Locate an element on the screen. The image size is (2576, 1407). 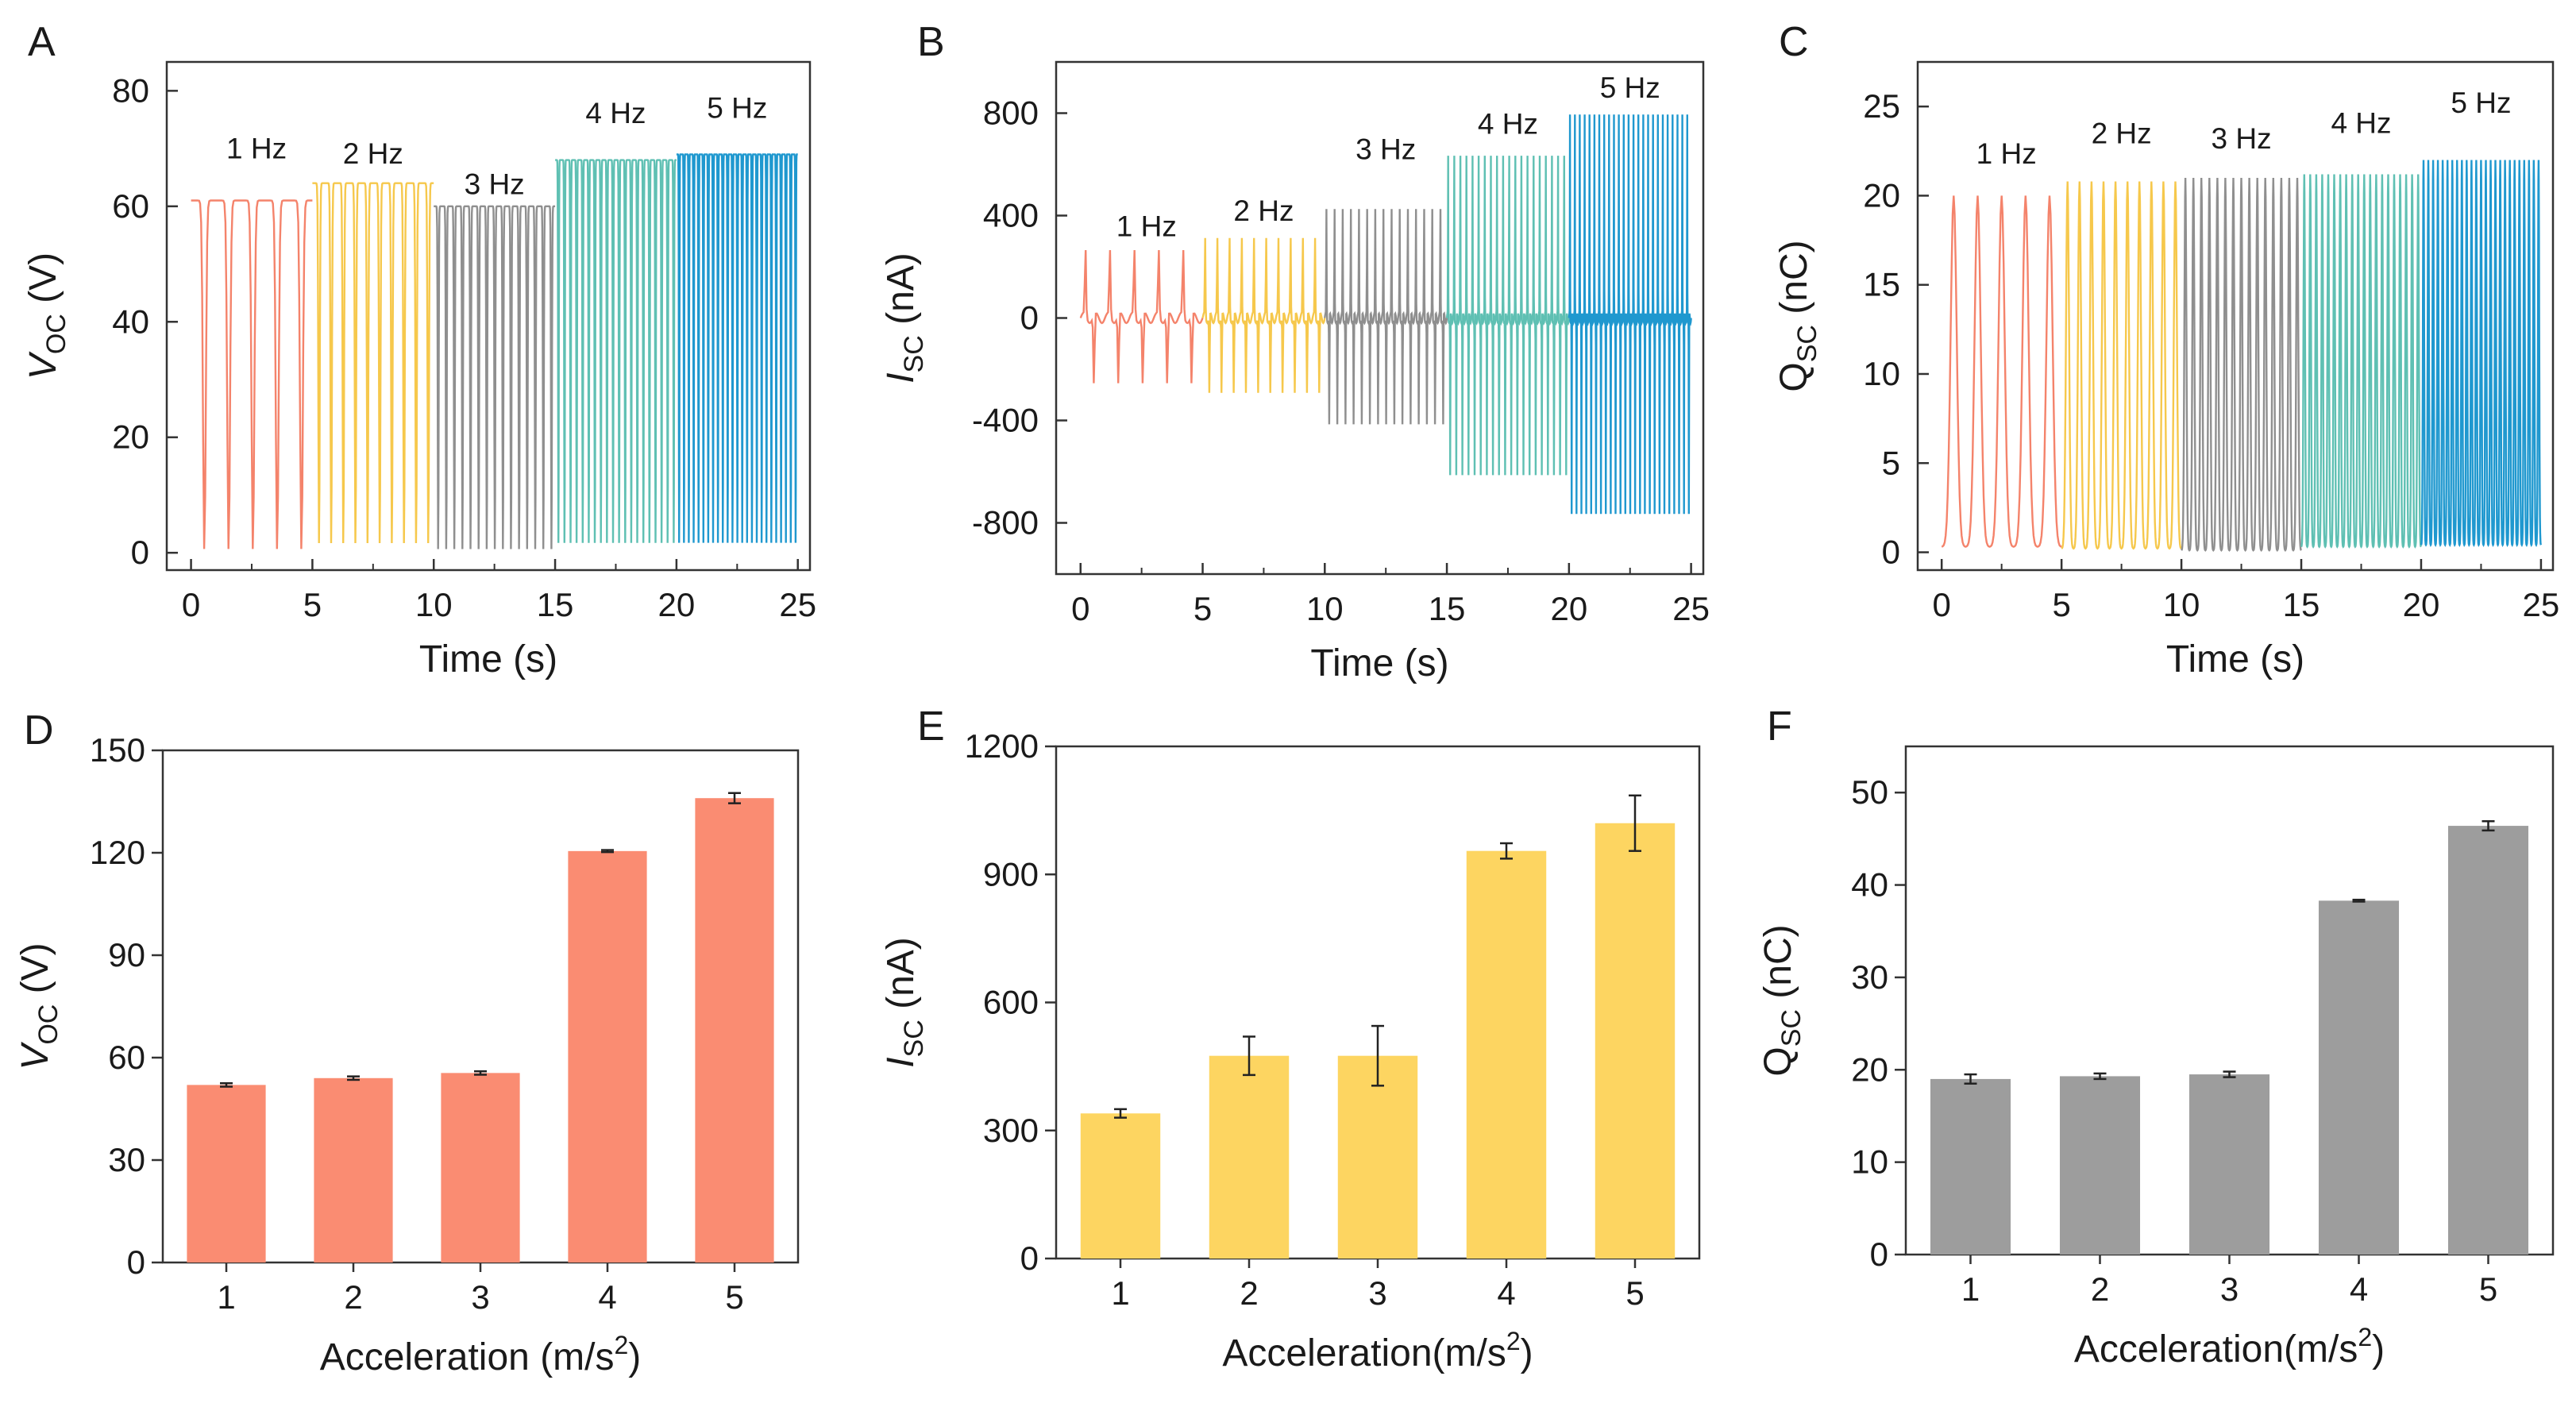
y-tick-label: -400 is located at coordinates (1006, 420).